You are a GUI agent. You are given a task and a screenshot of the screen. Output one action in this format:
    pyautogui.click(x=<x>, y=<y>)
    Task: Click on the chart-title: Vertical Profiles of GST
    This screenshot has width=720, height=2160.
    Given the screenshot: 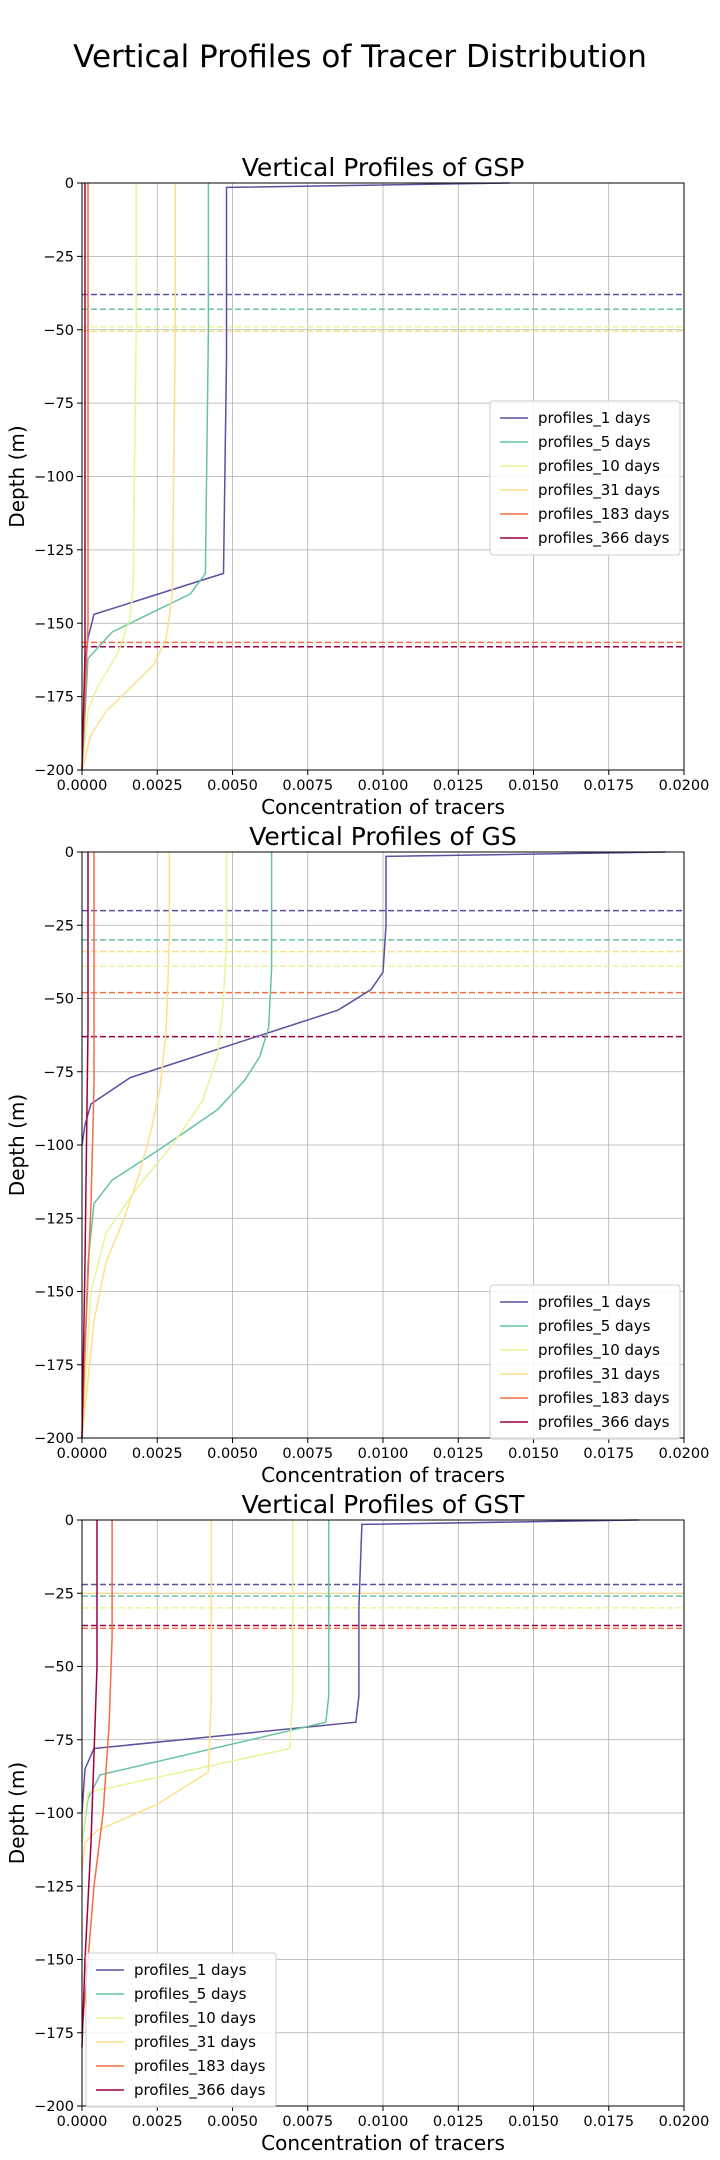 What is the action you would take?
    pyautogui.click(x=384, y=1504)
    